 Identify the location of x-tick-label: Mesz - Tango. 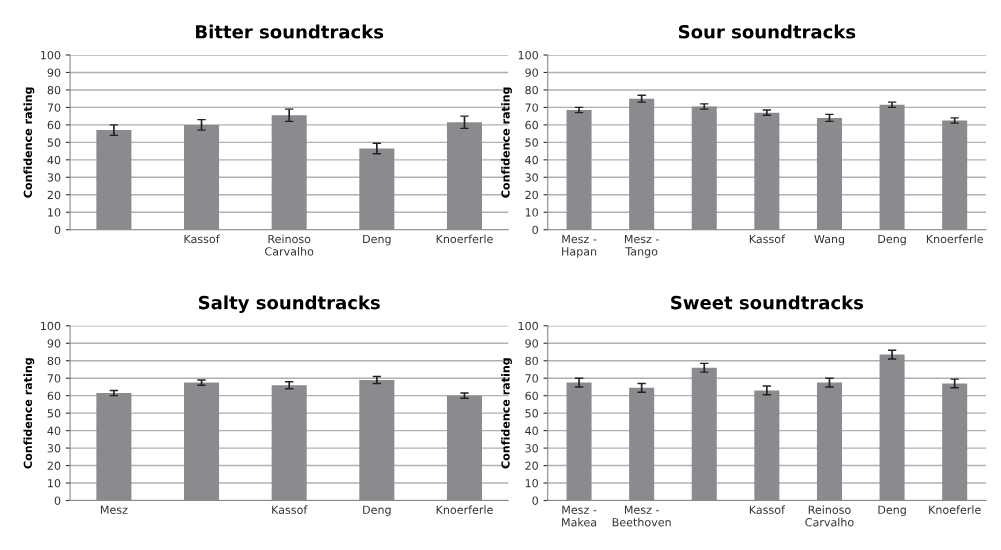
(641, 246).